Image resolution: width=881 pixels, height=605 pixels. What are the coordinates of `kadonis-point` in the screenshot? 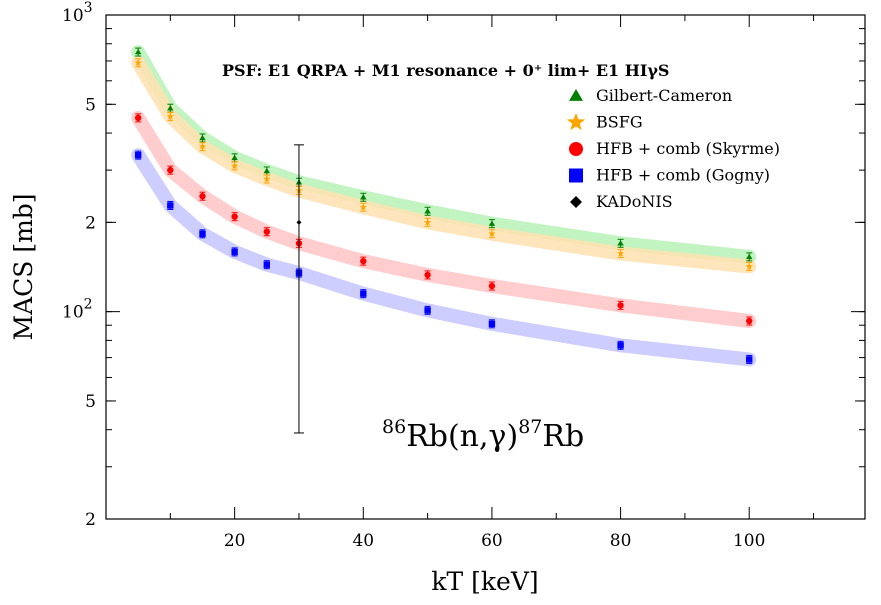 It's located at (299, 222).